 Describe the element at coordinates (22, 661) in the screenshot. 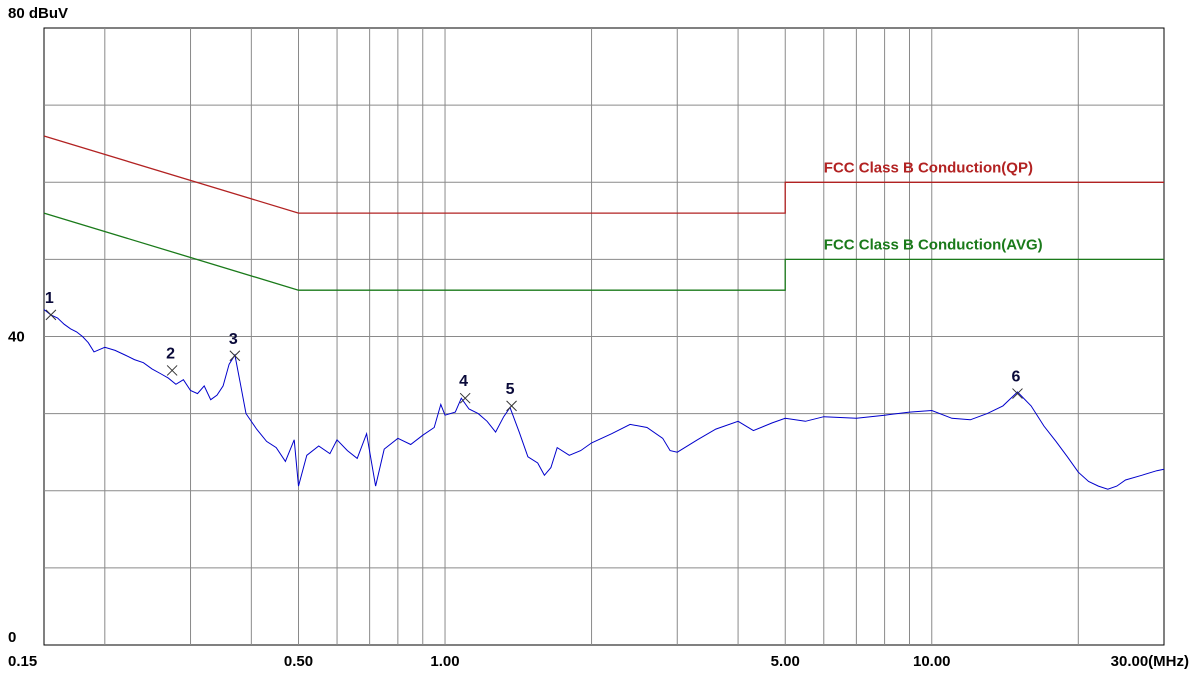

I see `x-tick-label: 0.15` at that location.